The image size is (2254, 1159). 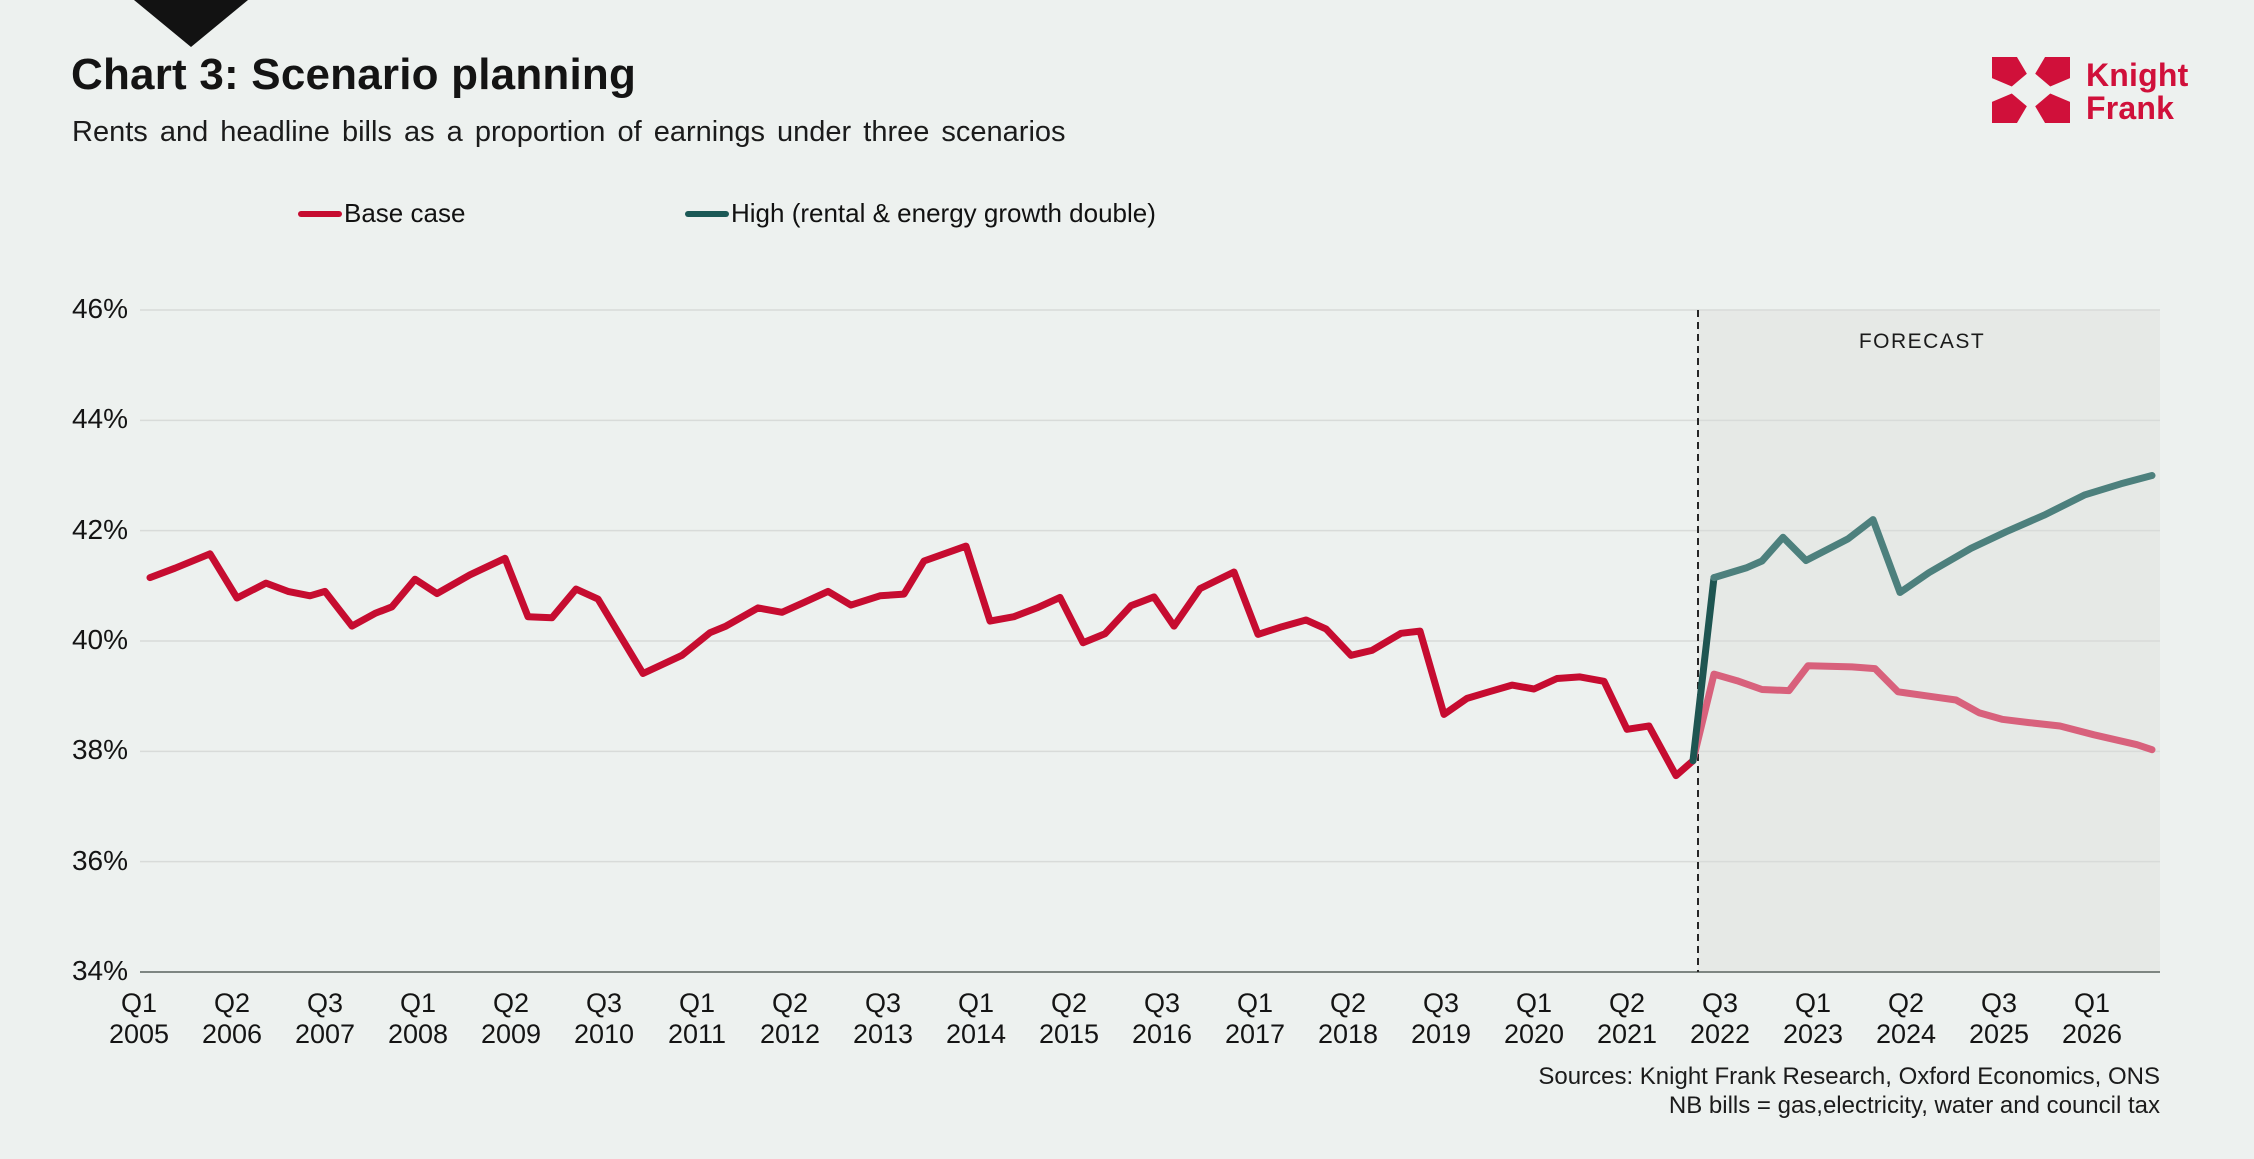 What do you see at coordinates (511, 1034) in the screenshot?
I see `x-axis-label-year: 2009` at bounding box center [511, 1034].